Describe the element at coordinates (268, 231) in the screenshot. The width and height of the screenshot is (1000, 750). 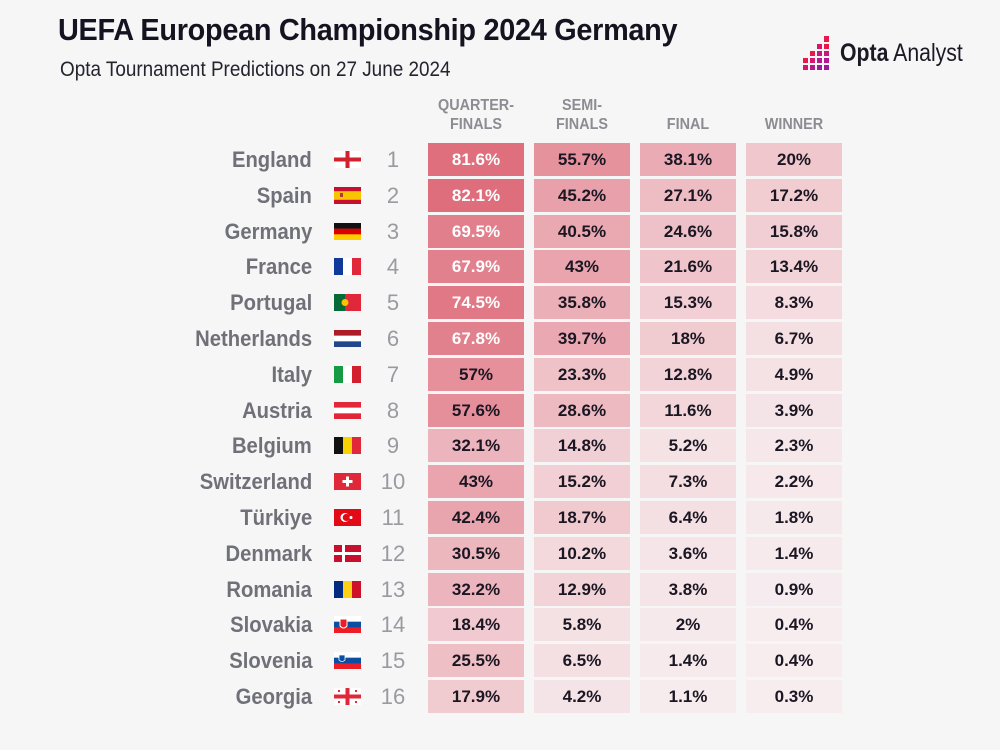
I see `team-name: Germany` at that location.